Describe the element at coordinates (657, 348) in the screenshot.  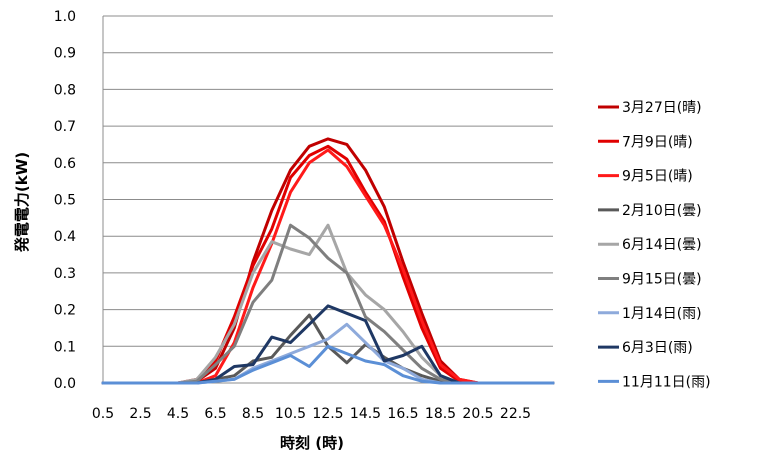
I see `legend-label: 6月3日(雨)` at that location.